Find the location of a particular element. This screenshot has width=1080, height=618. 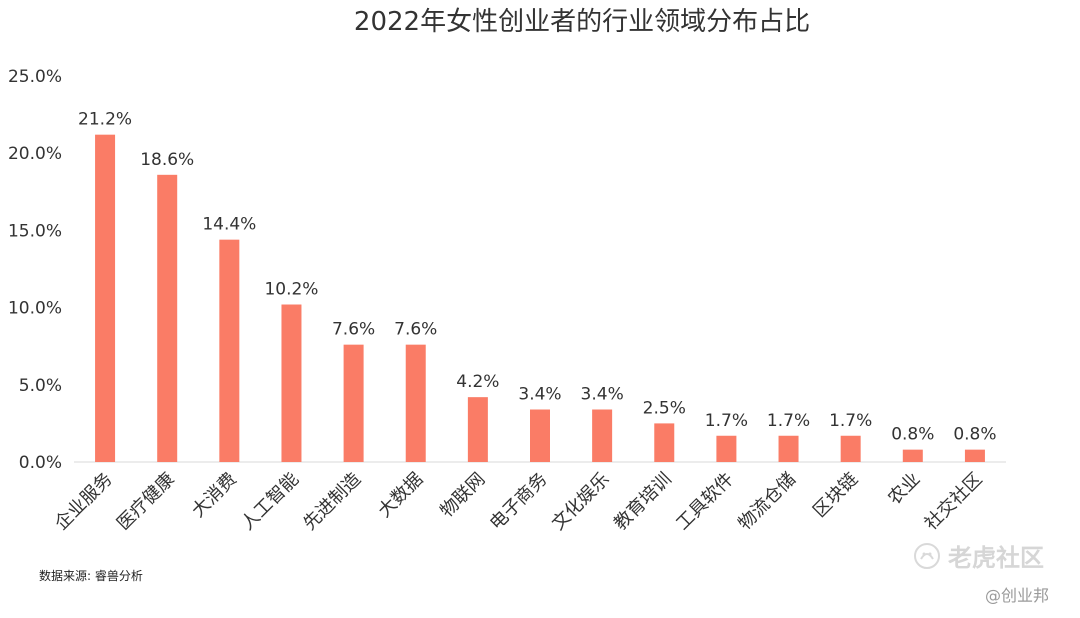

x-tick-label: 社交社区 is located at coordinates (954, 502).